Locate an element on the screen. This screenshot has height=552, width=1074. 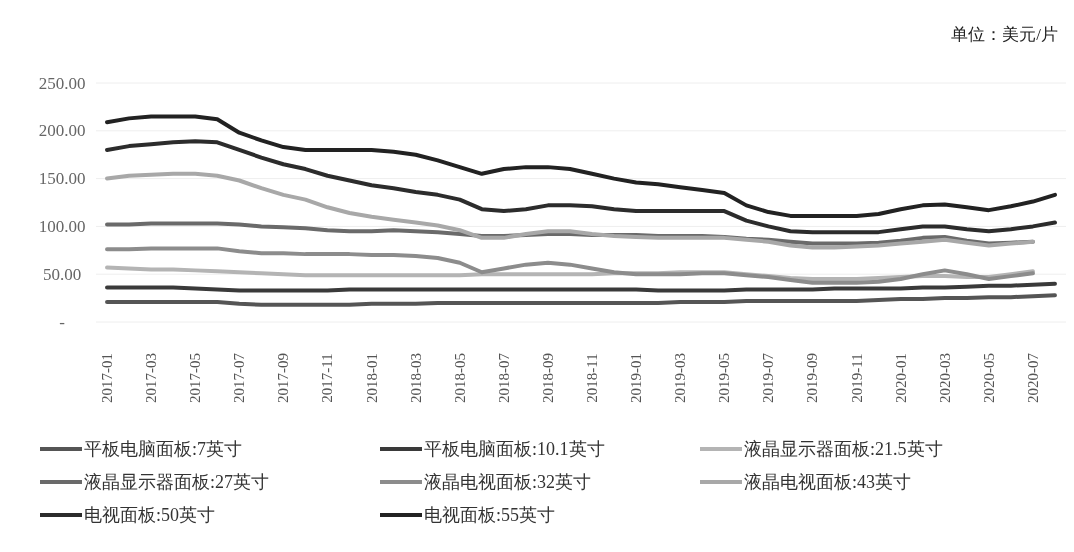
text: 单位：美元/片 is located at coordinates (1004, 34).